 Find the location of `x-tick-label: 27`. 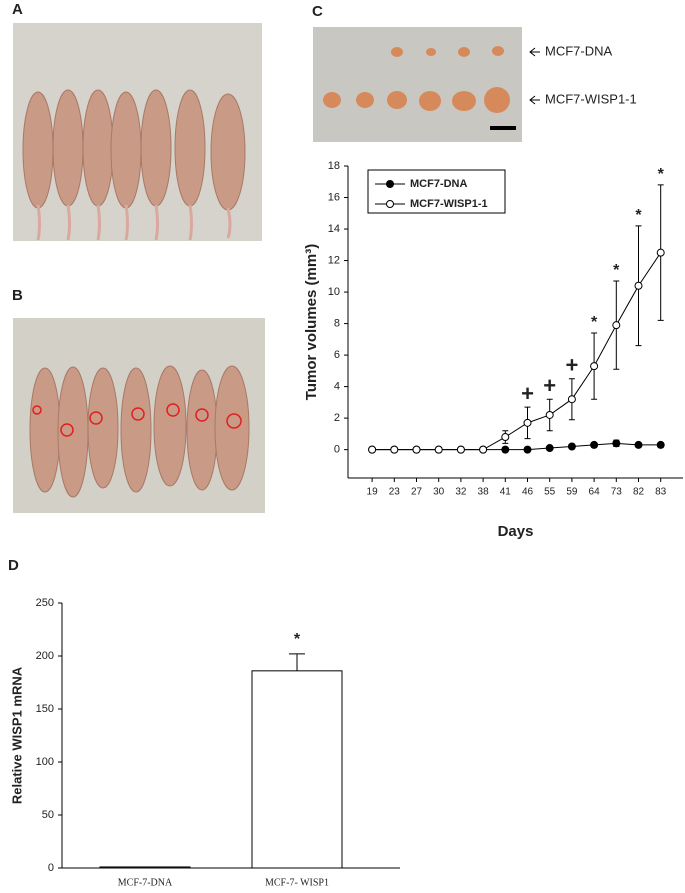

x-tick-label: 27 is located at coordinates (417, 492).